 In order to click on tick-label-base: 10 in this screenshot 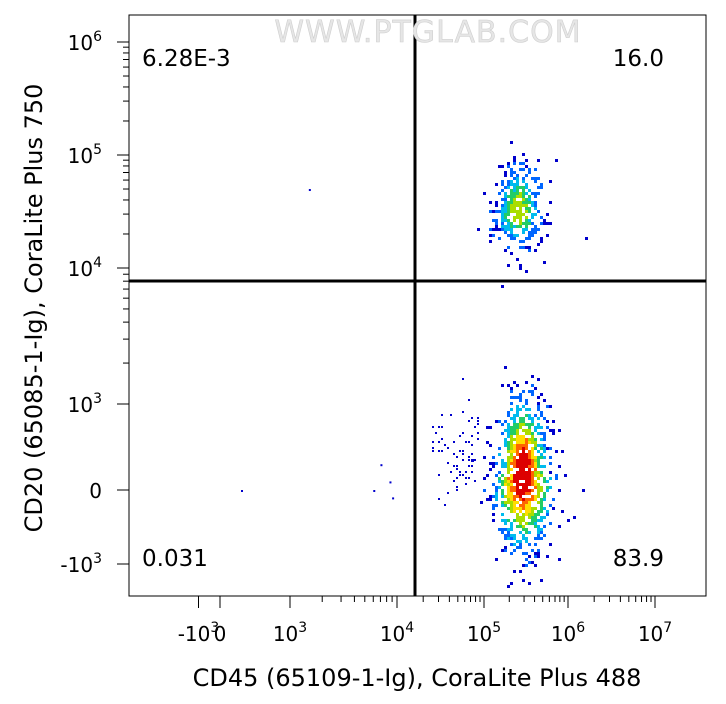, I will do `click(392, 634)`.